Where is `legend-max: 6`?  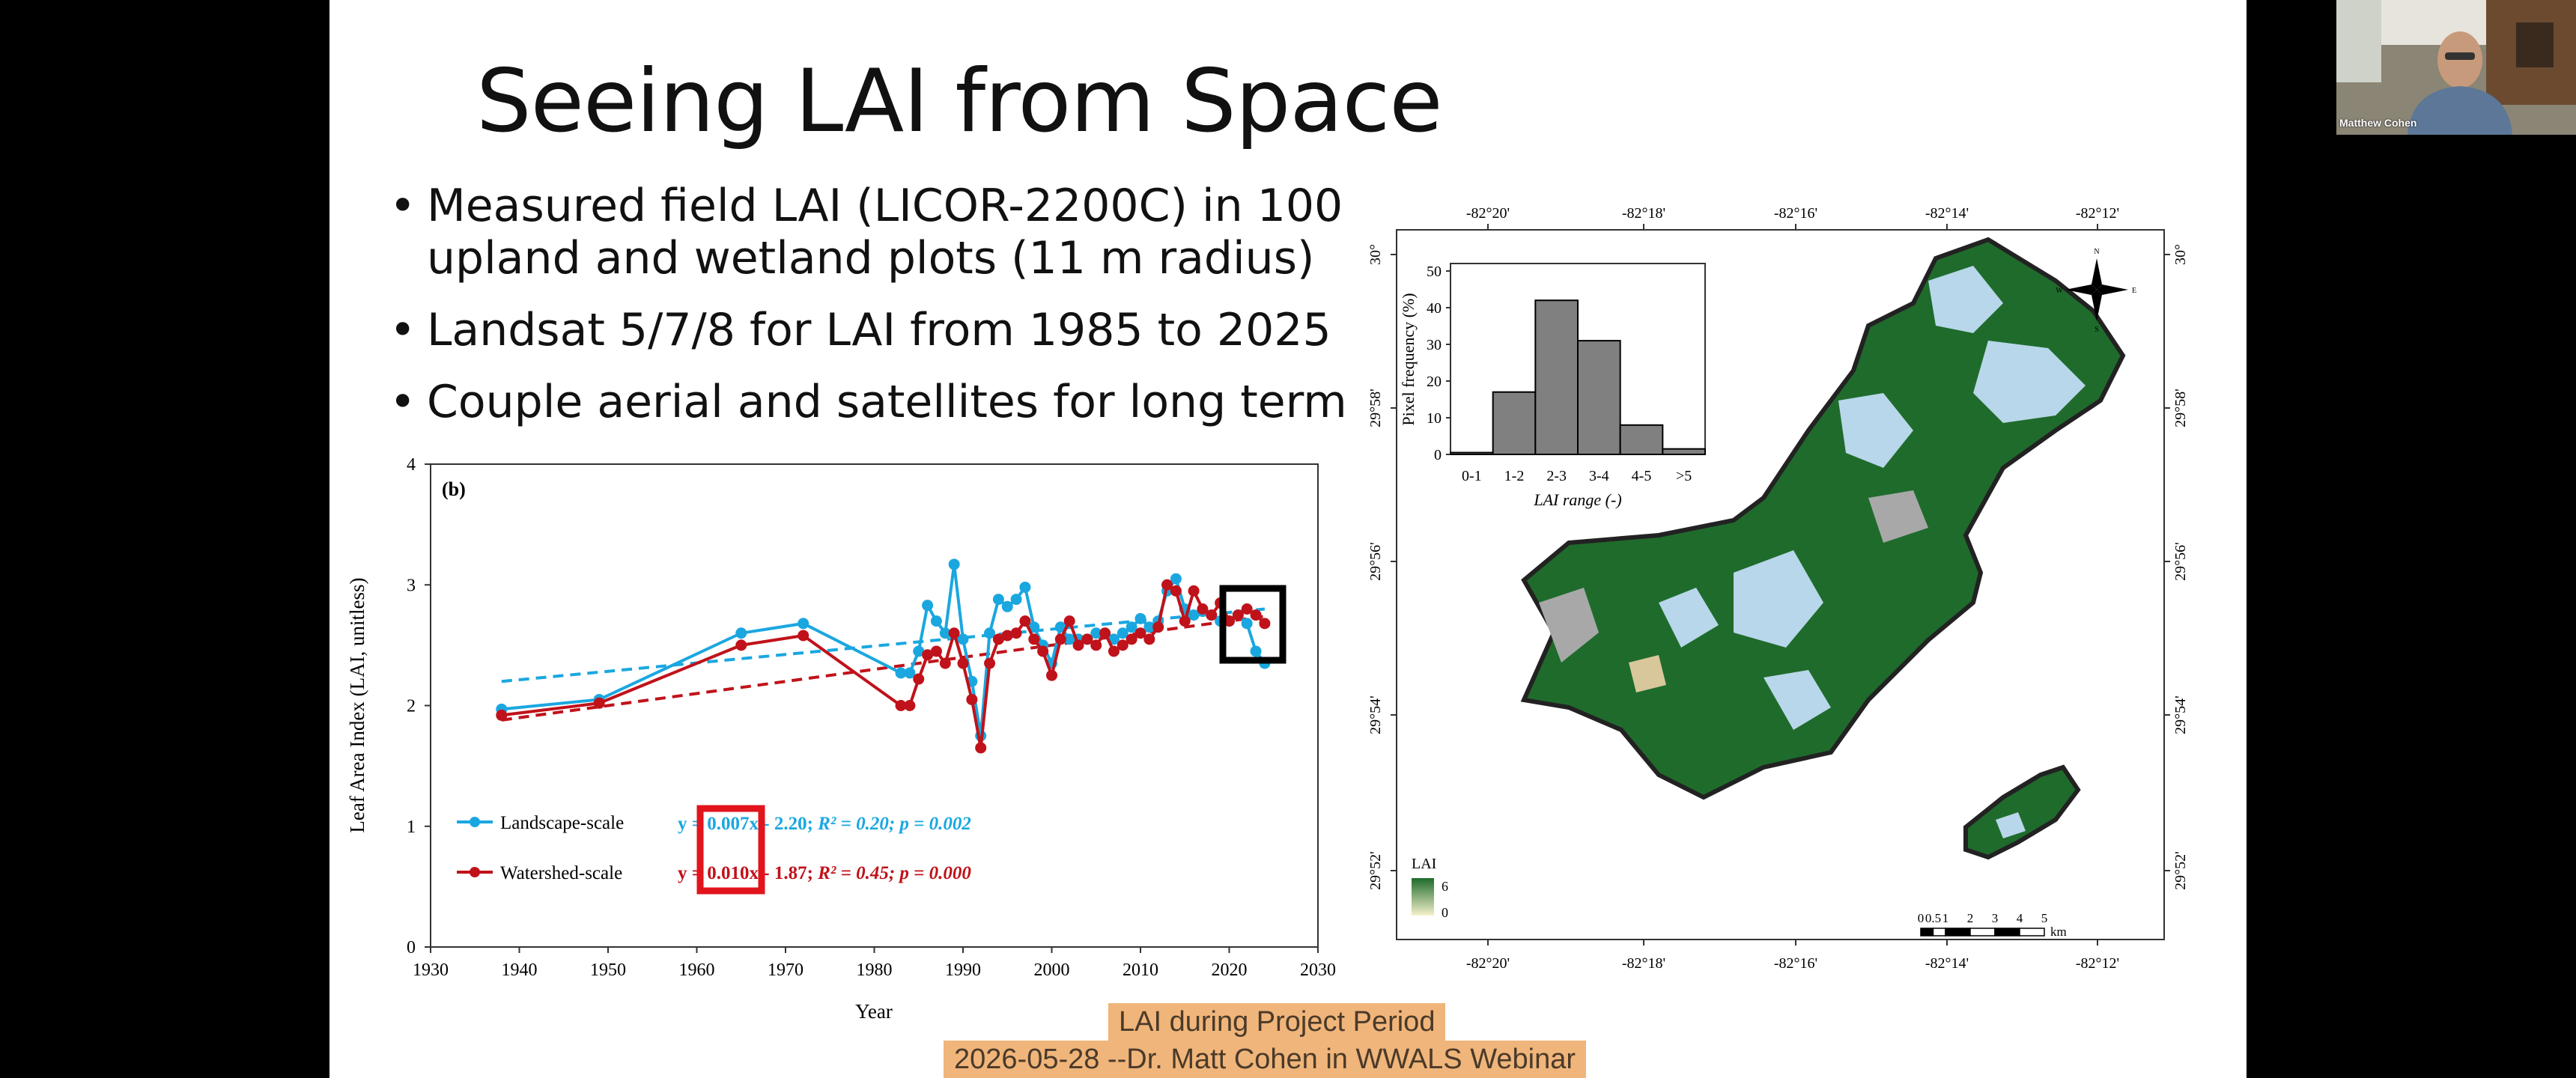
legend-max: 6 is located at coordinates (1445, 886).